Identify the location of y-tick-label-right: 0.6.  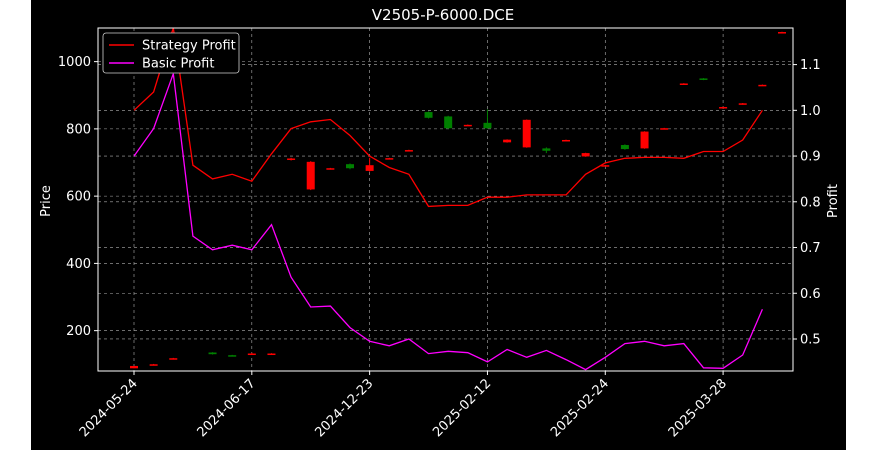
(810, 294).